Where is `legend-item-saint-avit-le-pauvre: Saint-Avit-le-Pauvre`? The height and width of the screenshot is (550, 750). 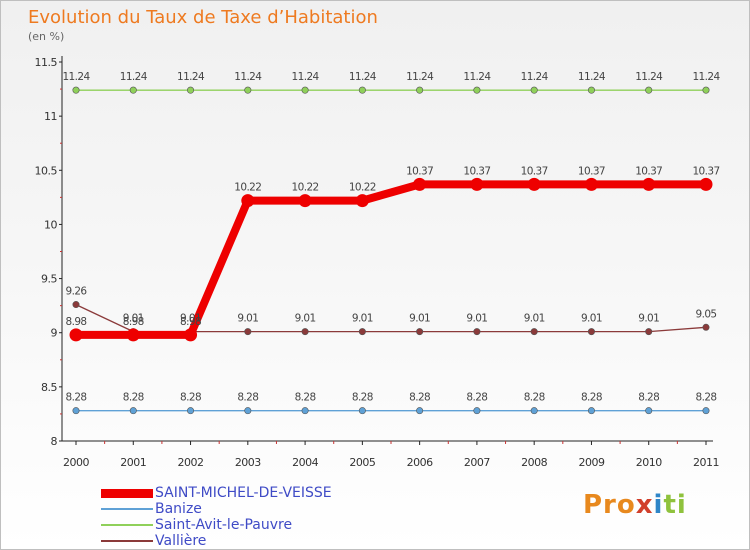 legend-item-saint-avit-le-pauvre: Saint-Avit-le-Pauvre is located at coordinates (251, 525).